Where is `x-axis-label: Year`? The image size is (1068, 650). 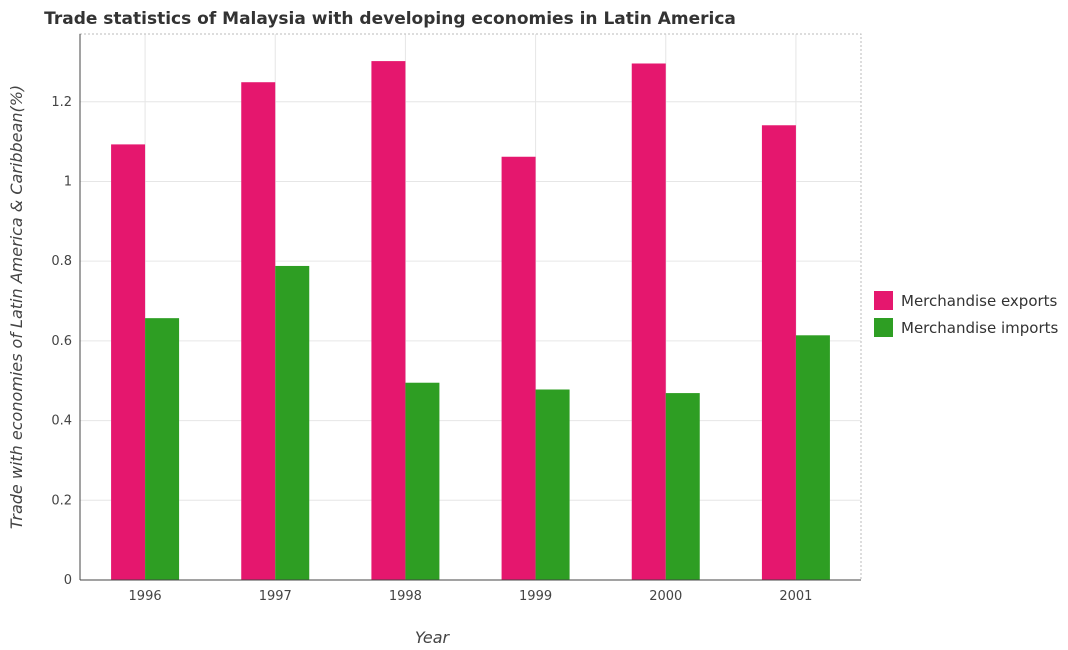 x-axis-label: Year is located at coordinates (433, 637).